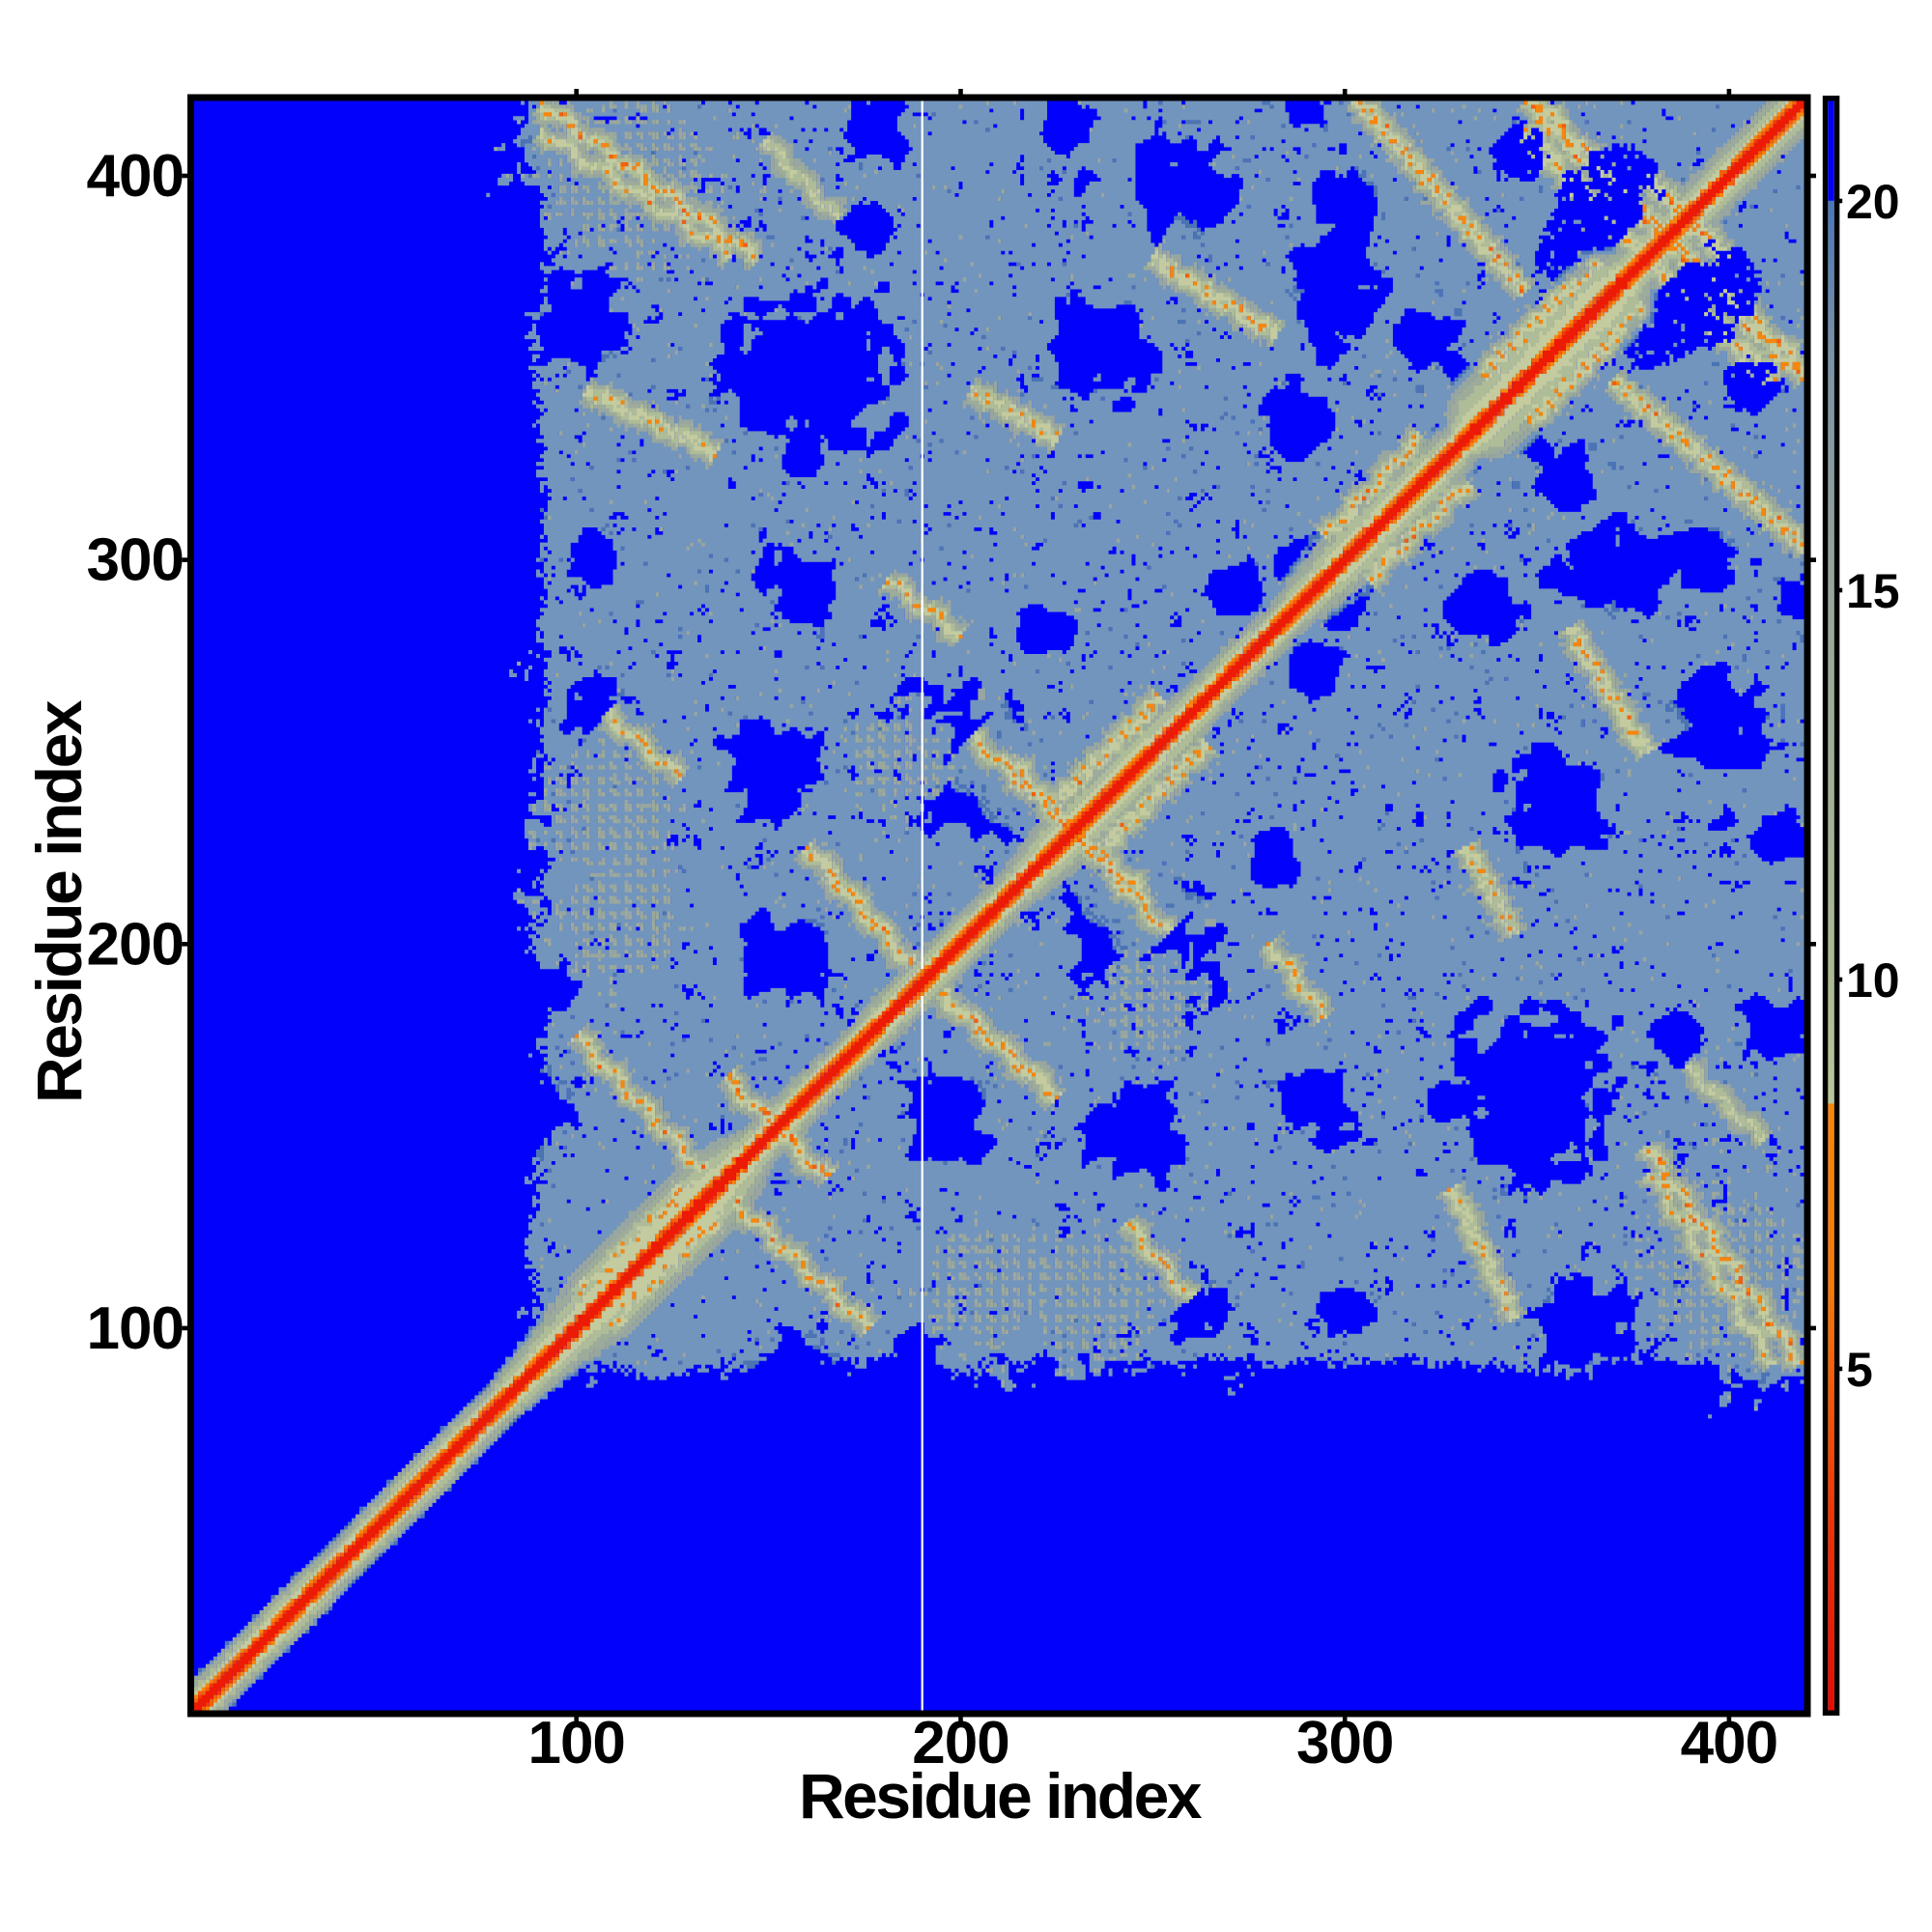 Image resolution: width=1932 pixels, height=1932 pixels. What do you see at coordinates (1873, 980) in the screenshot?
I see `svg-text: 10` at bounding box center [1873, 980].